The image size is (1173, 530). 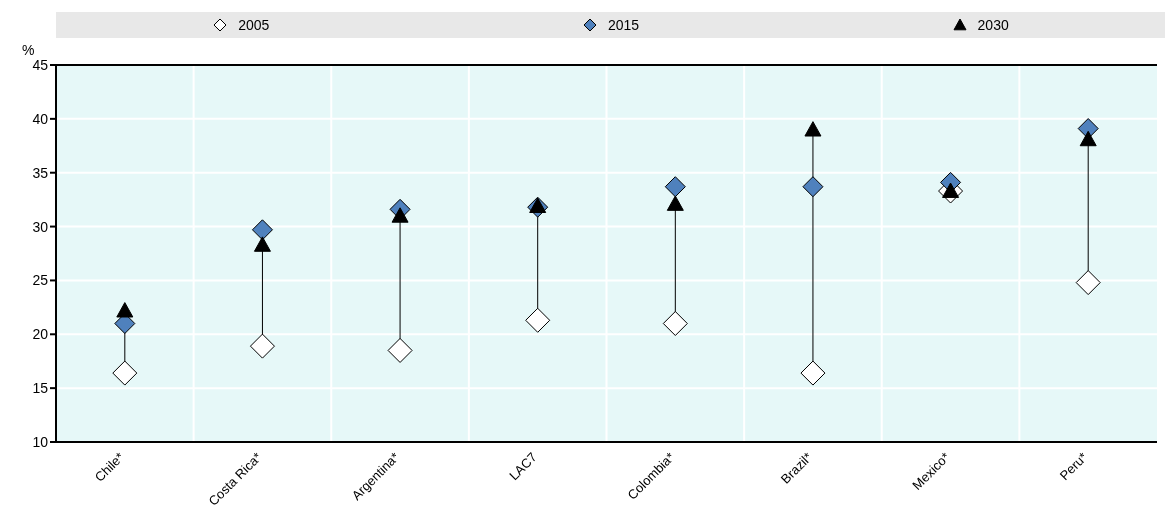 I want to click on y-tick-label: 20, so click(x=40, y=334).